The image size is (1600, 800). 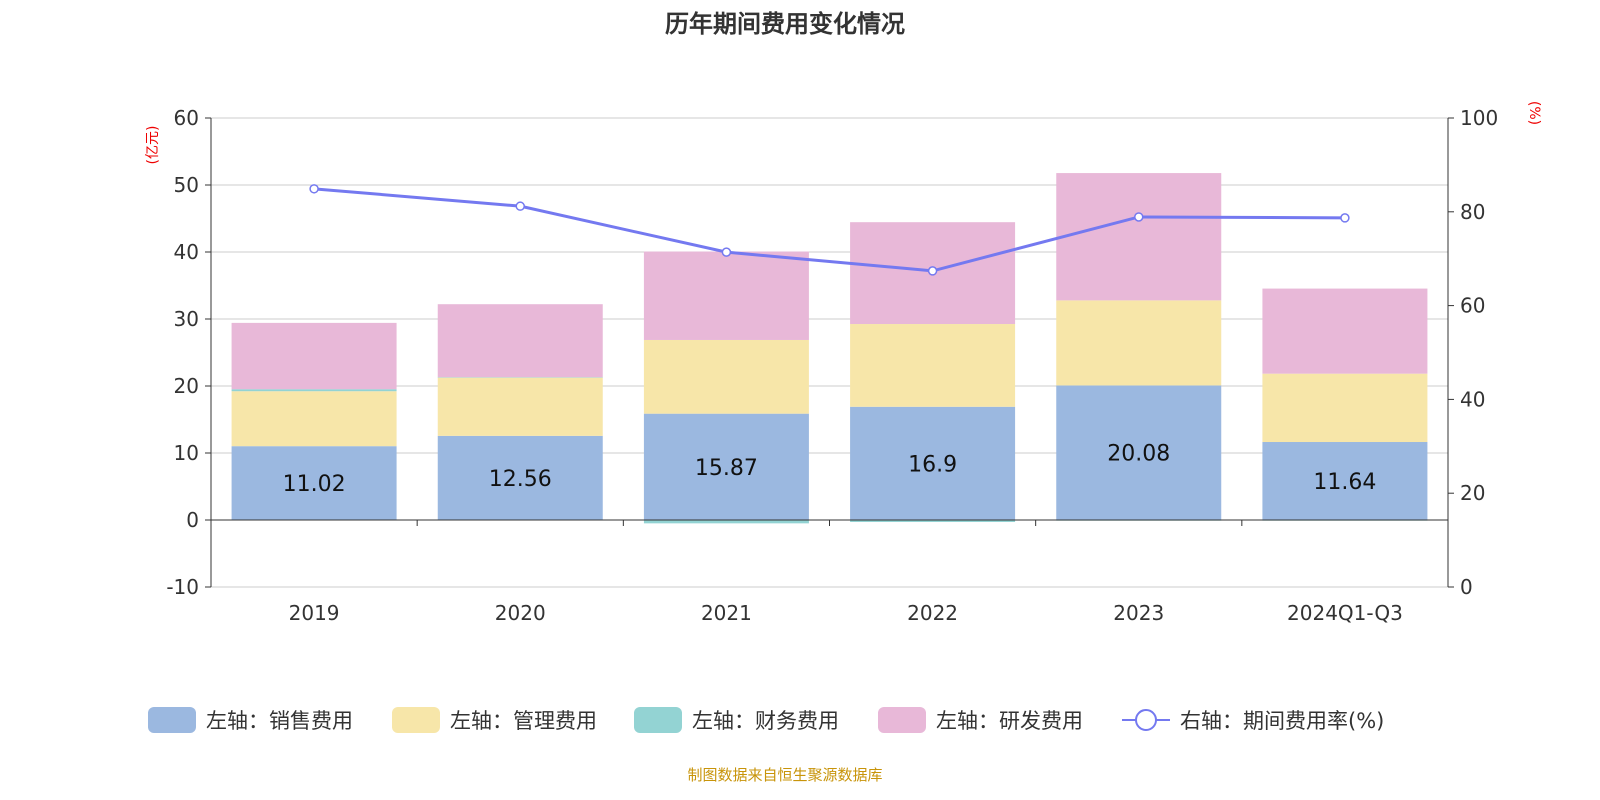 What do you see at coordinates (1138, 613) in the screenshot?
I see `x-tick-label: 2023` at bounding box center [1138, 613].